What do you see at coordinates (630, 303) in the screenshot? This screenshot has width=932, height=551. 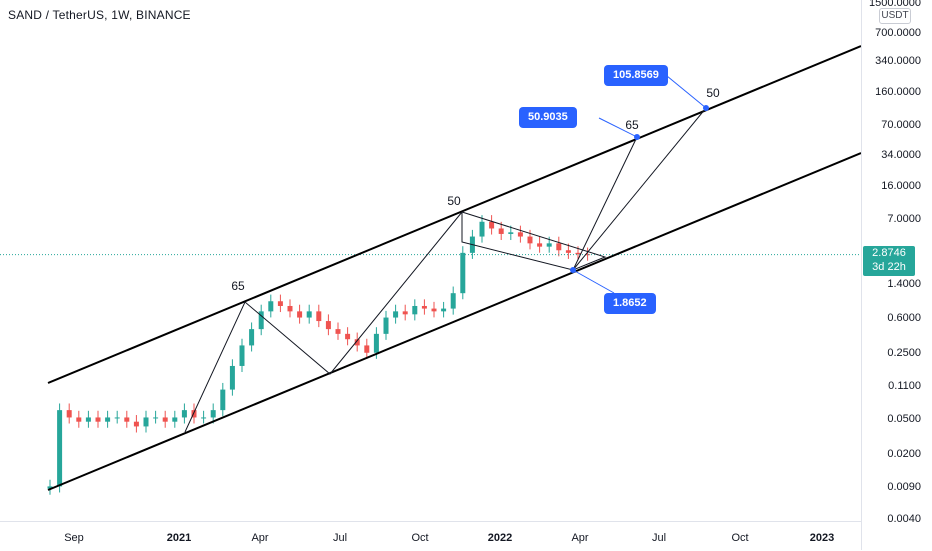 I see `support-callout: 1.8652` at bounding box center [630, 303].